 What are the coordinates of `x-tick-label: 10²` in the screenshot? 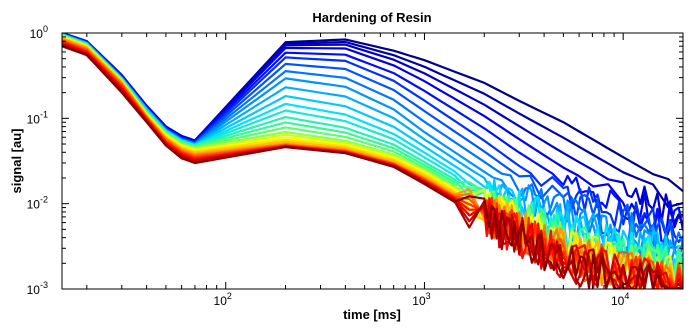 It's located at (223, 299).